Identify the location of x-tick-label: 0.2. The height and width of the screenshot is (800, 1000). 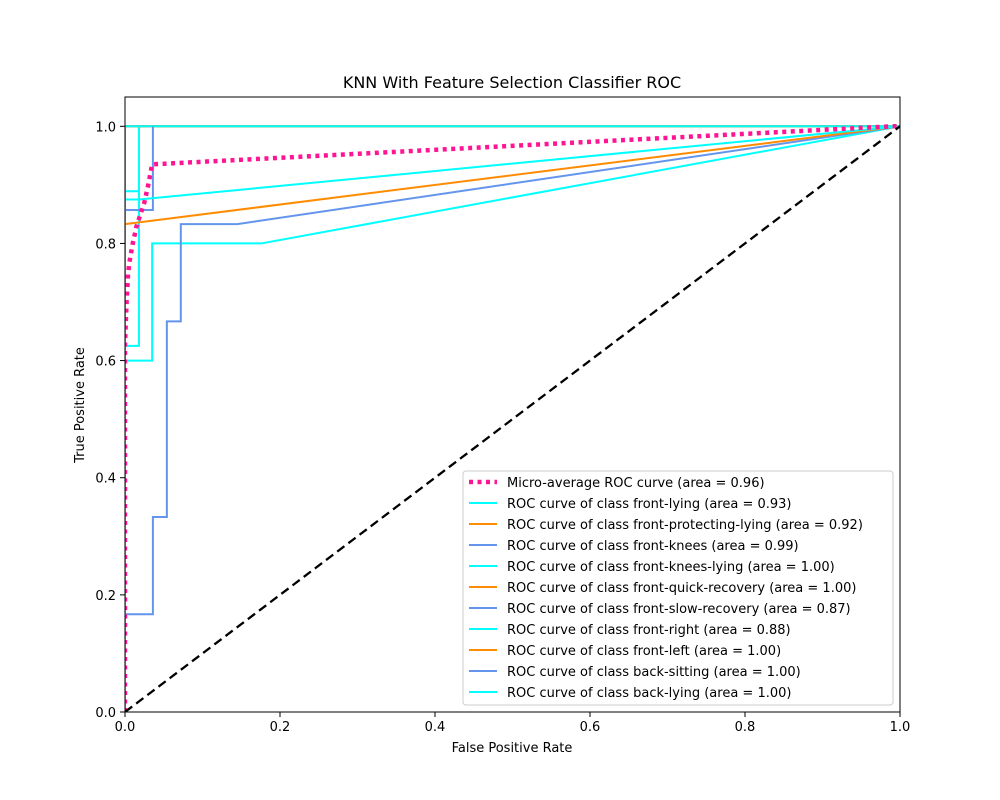
(280, 727).